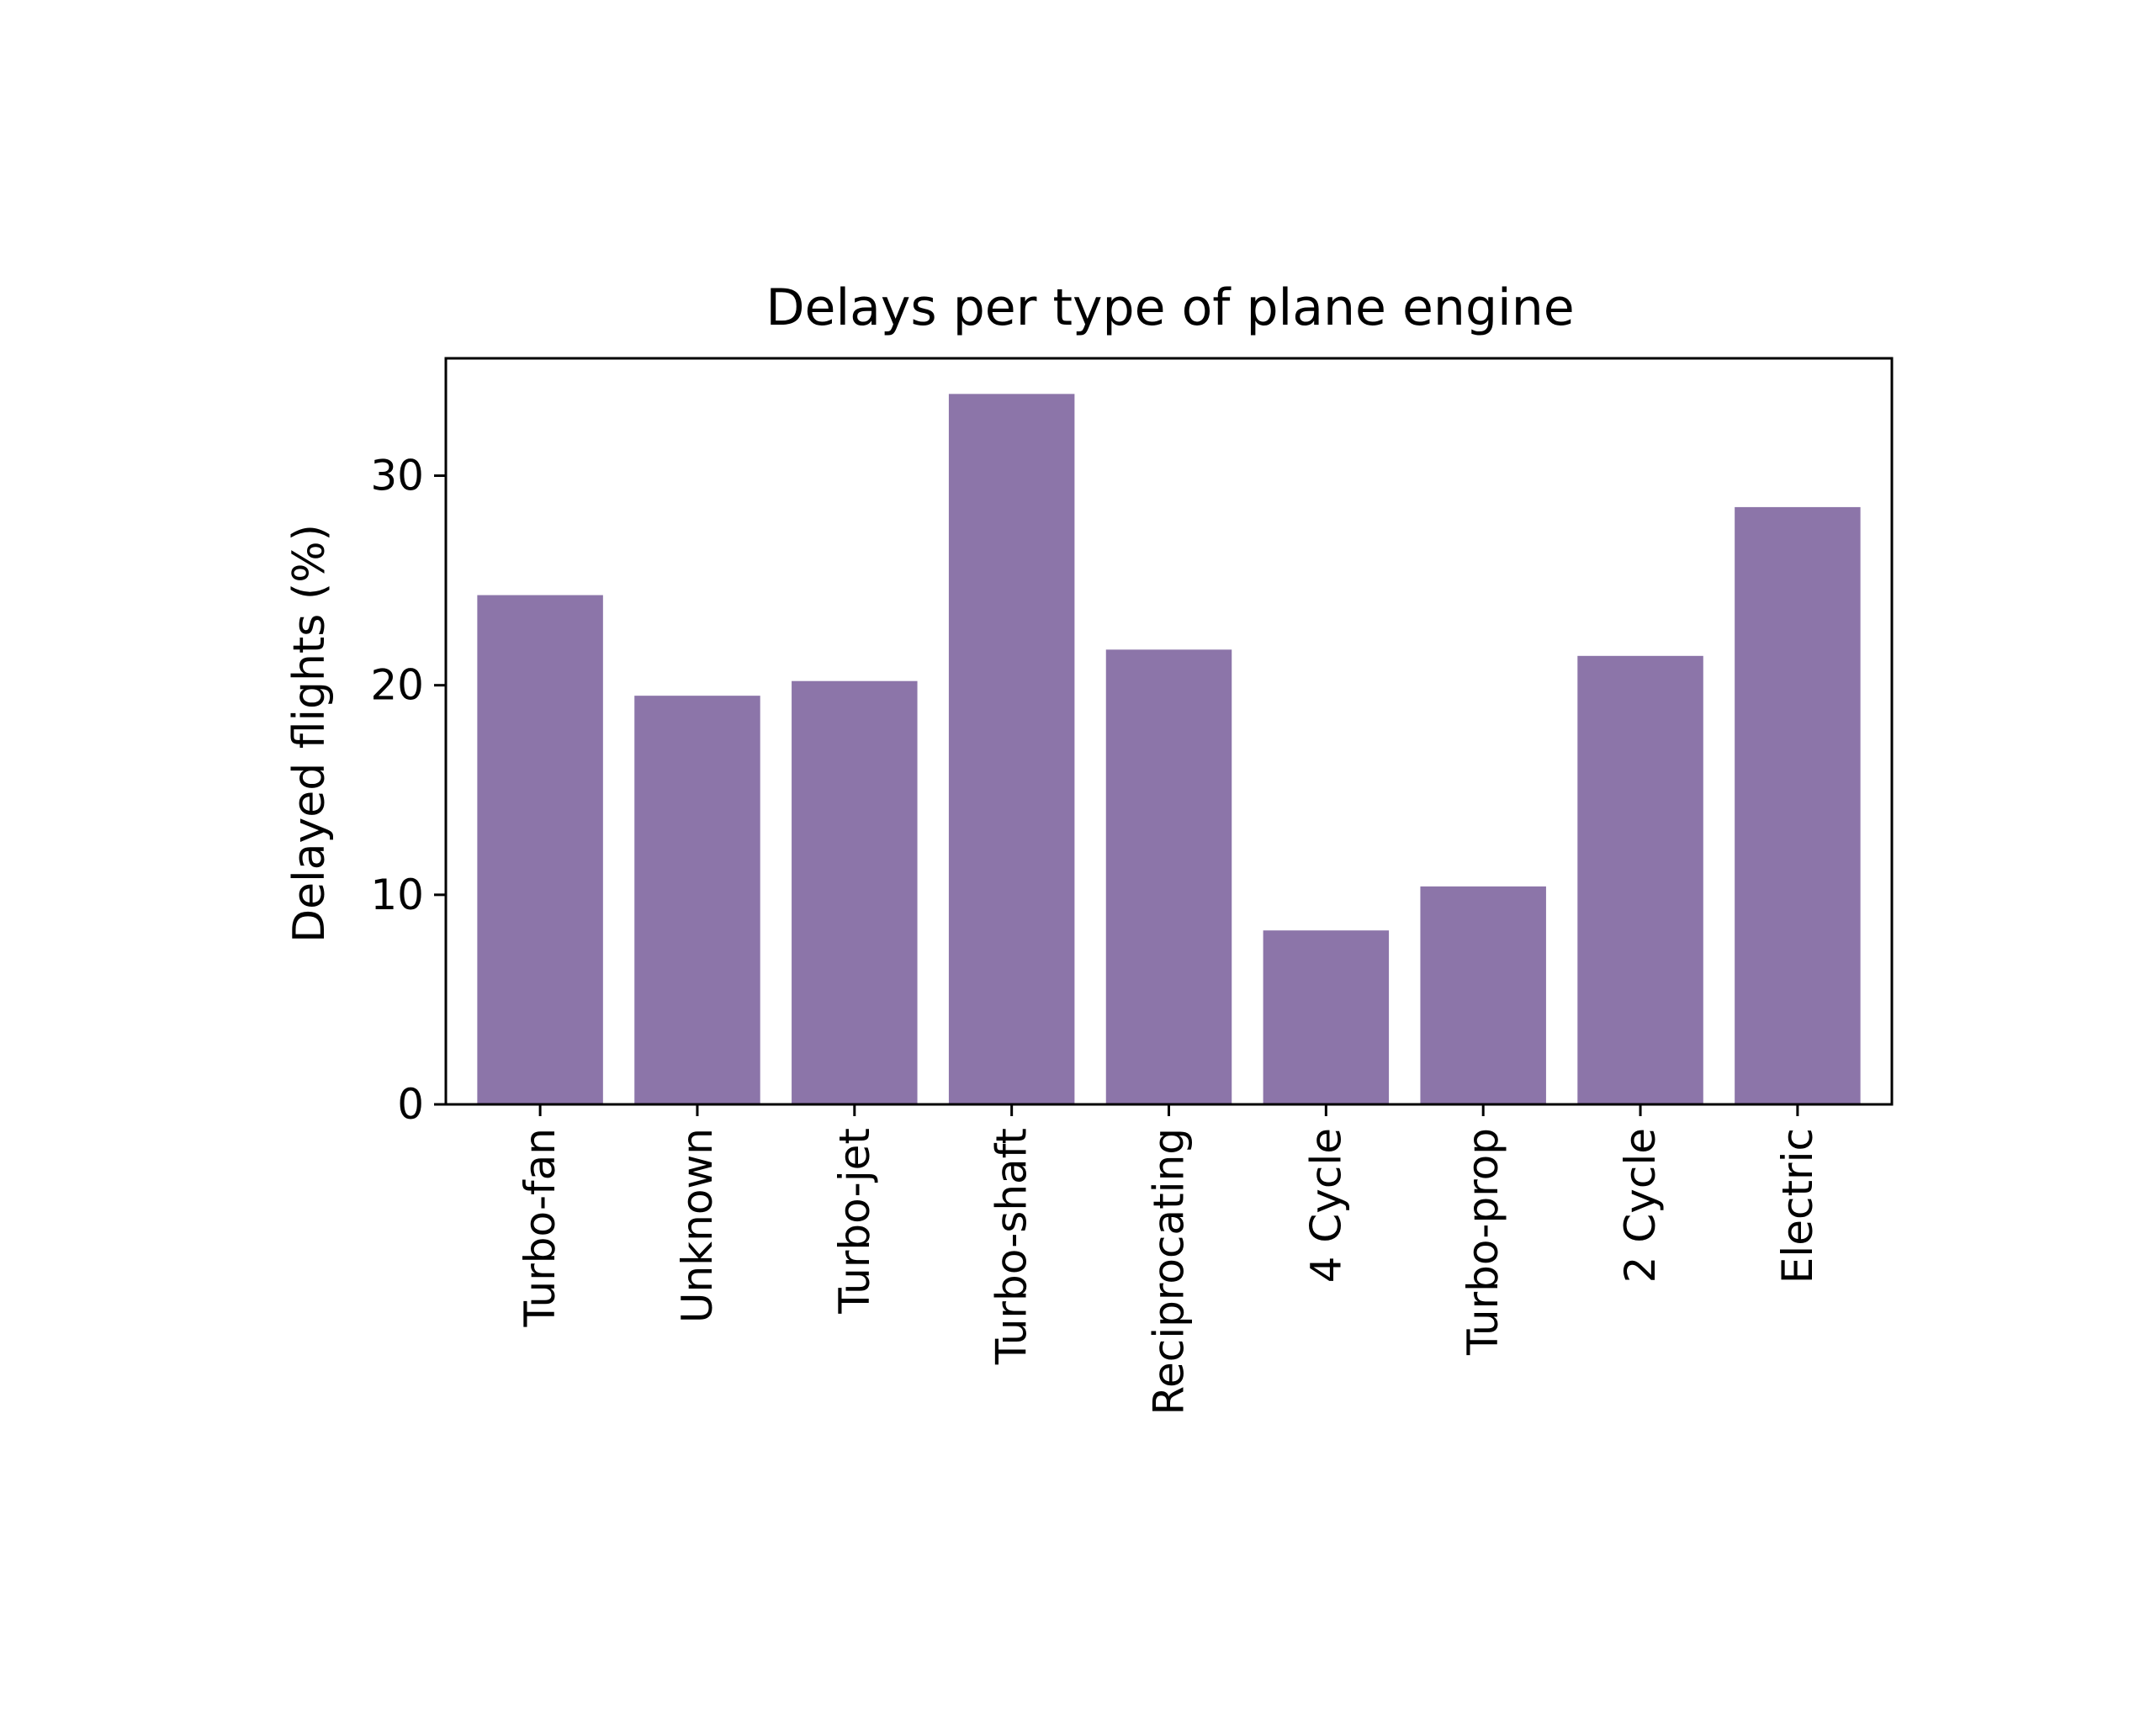  I want to click on bar-turbo-jet, so click(855, 892).